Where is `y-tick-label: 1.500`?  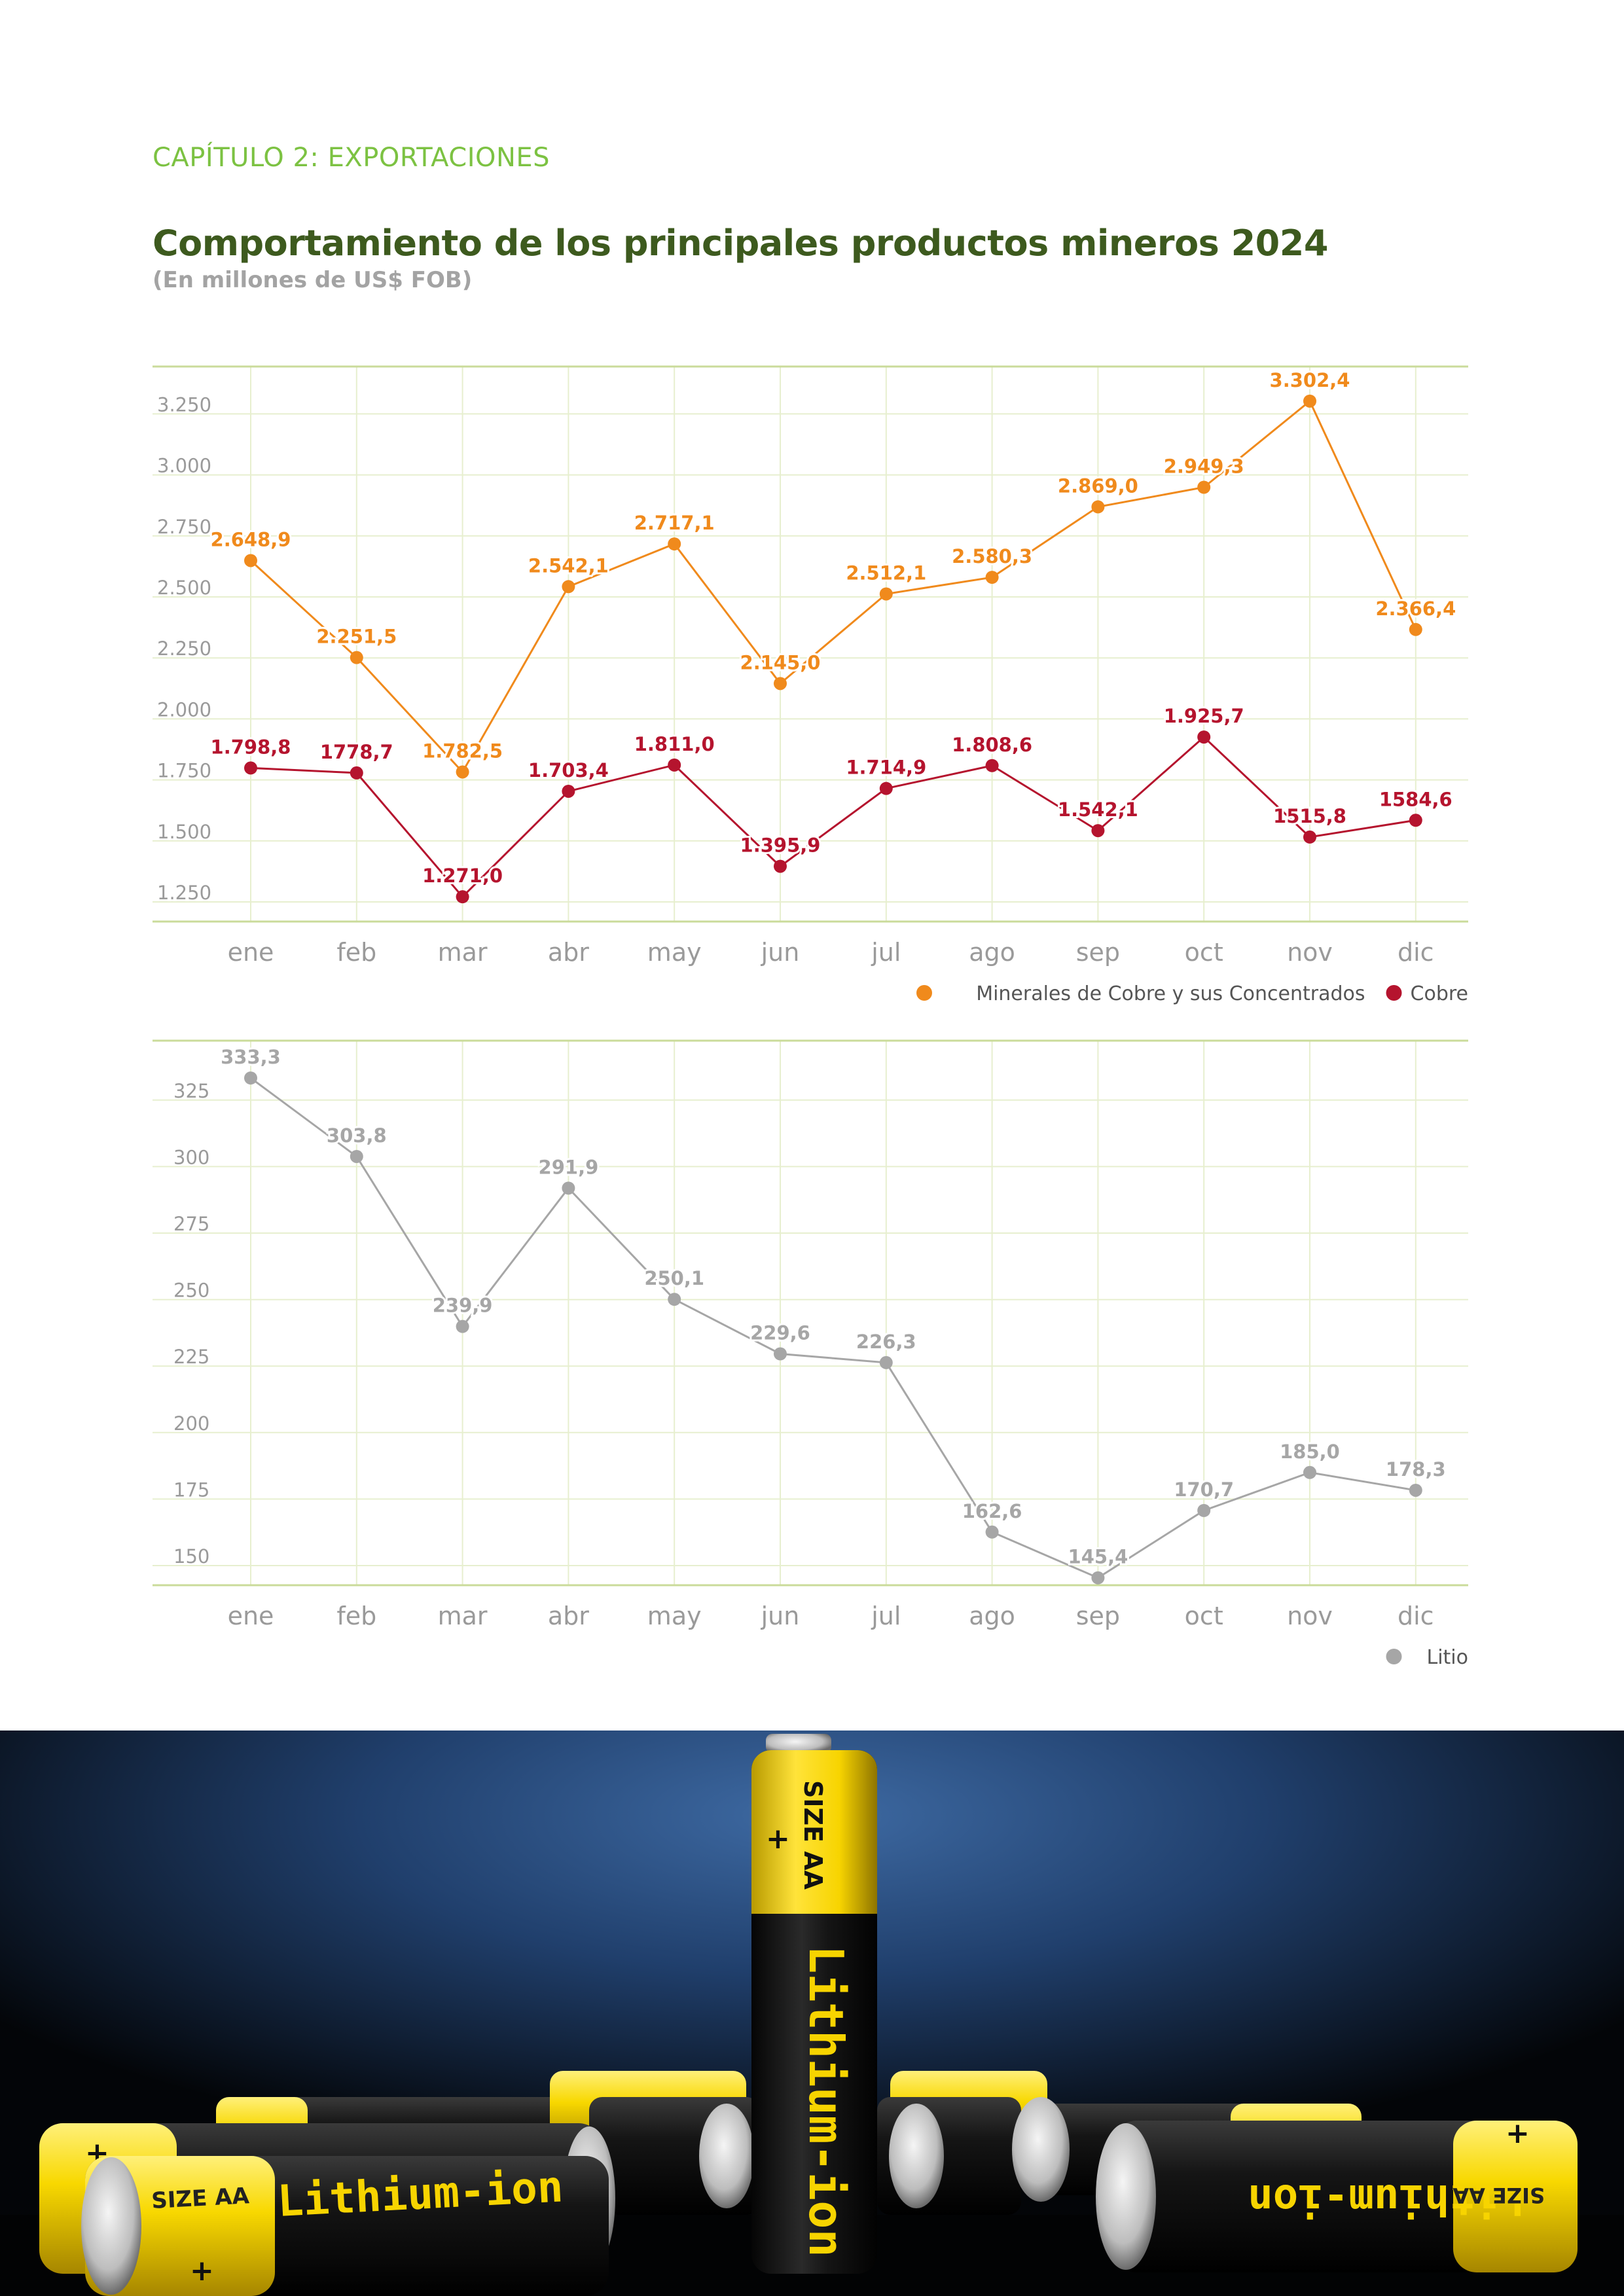
y-tick-label: 1.500 is located at coordinates (184, 832).